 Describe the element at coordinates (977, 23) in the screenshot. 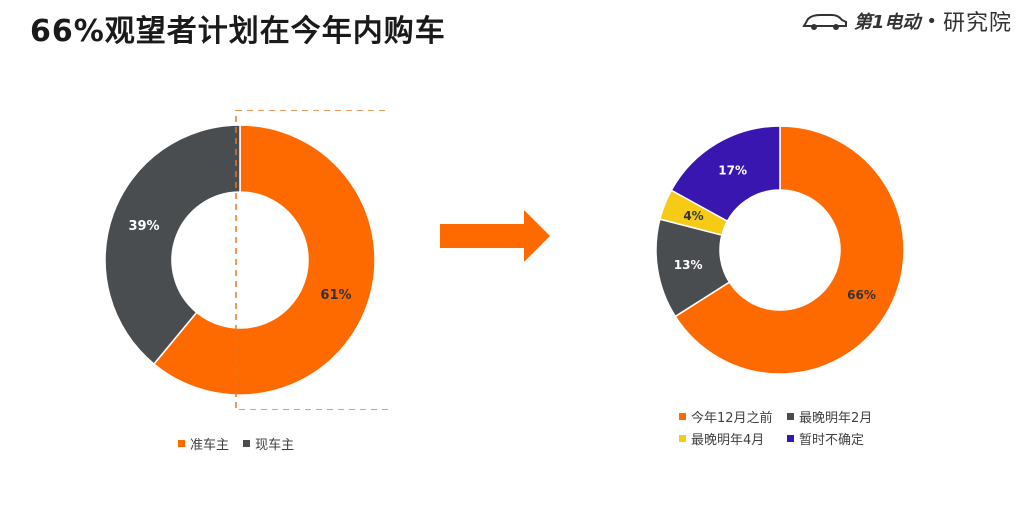

I see `logo-subtitle: 研究院` at that location.